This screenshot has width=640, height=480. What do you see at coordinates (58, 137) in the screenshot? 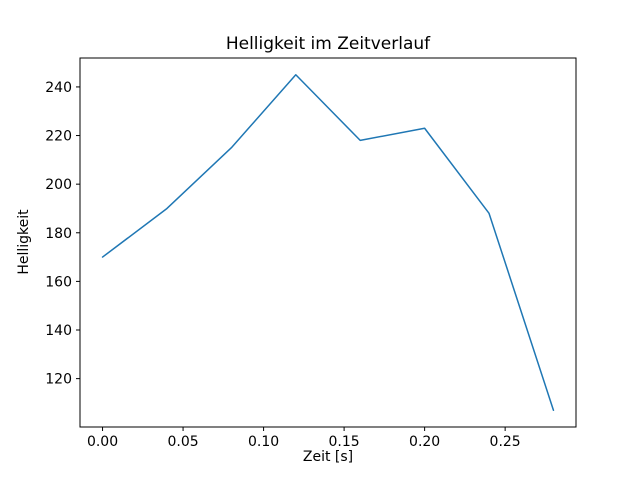
I see `y-tick-label: 220` at bounding box center [58, 137].